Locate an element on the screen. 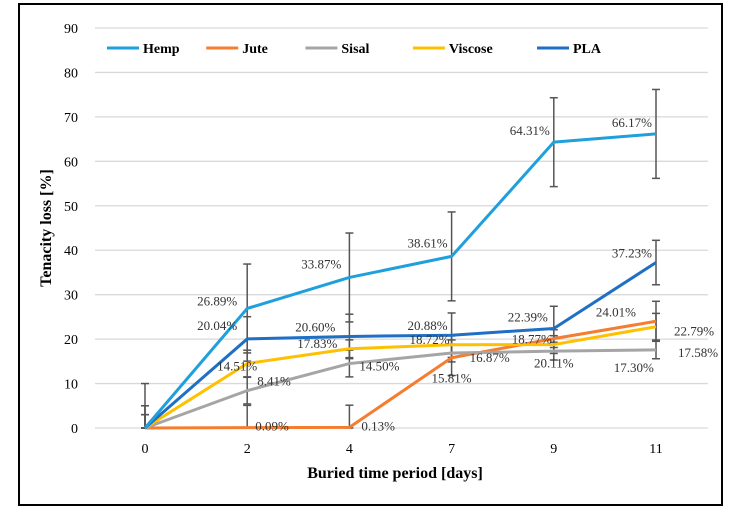 This screenshot has width=743, height=515. data-label: 14.51% is located at coordinates (237, 366).